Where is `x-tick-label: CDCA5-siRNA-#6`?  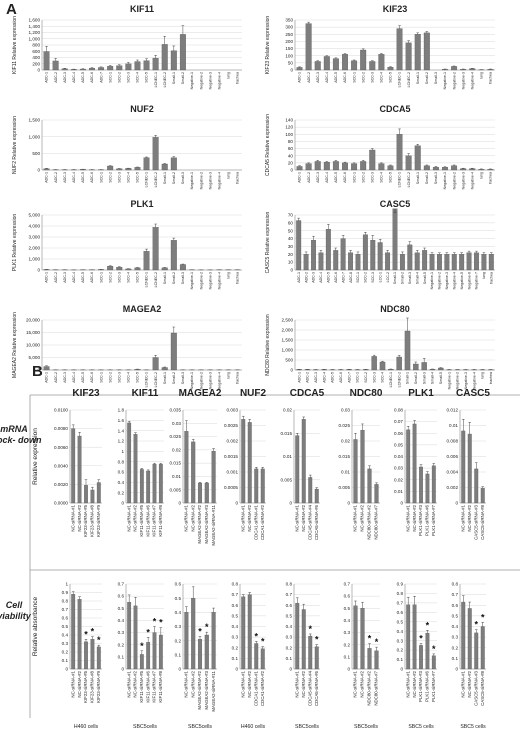 x-tick-label: CDCA5-siRNA-#6 is located at coordinates (316, 522).